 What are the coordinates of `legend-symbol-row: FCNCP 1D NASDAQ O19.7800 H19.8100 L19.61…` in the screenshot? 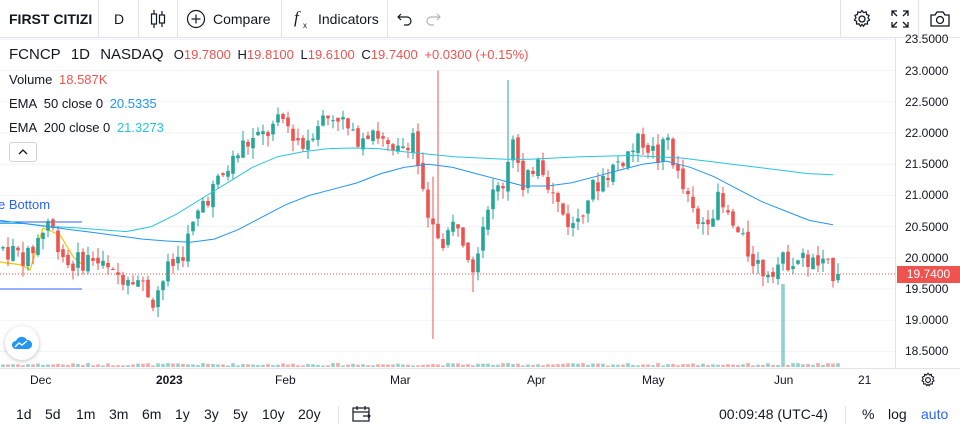 It's located at (271, 54).